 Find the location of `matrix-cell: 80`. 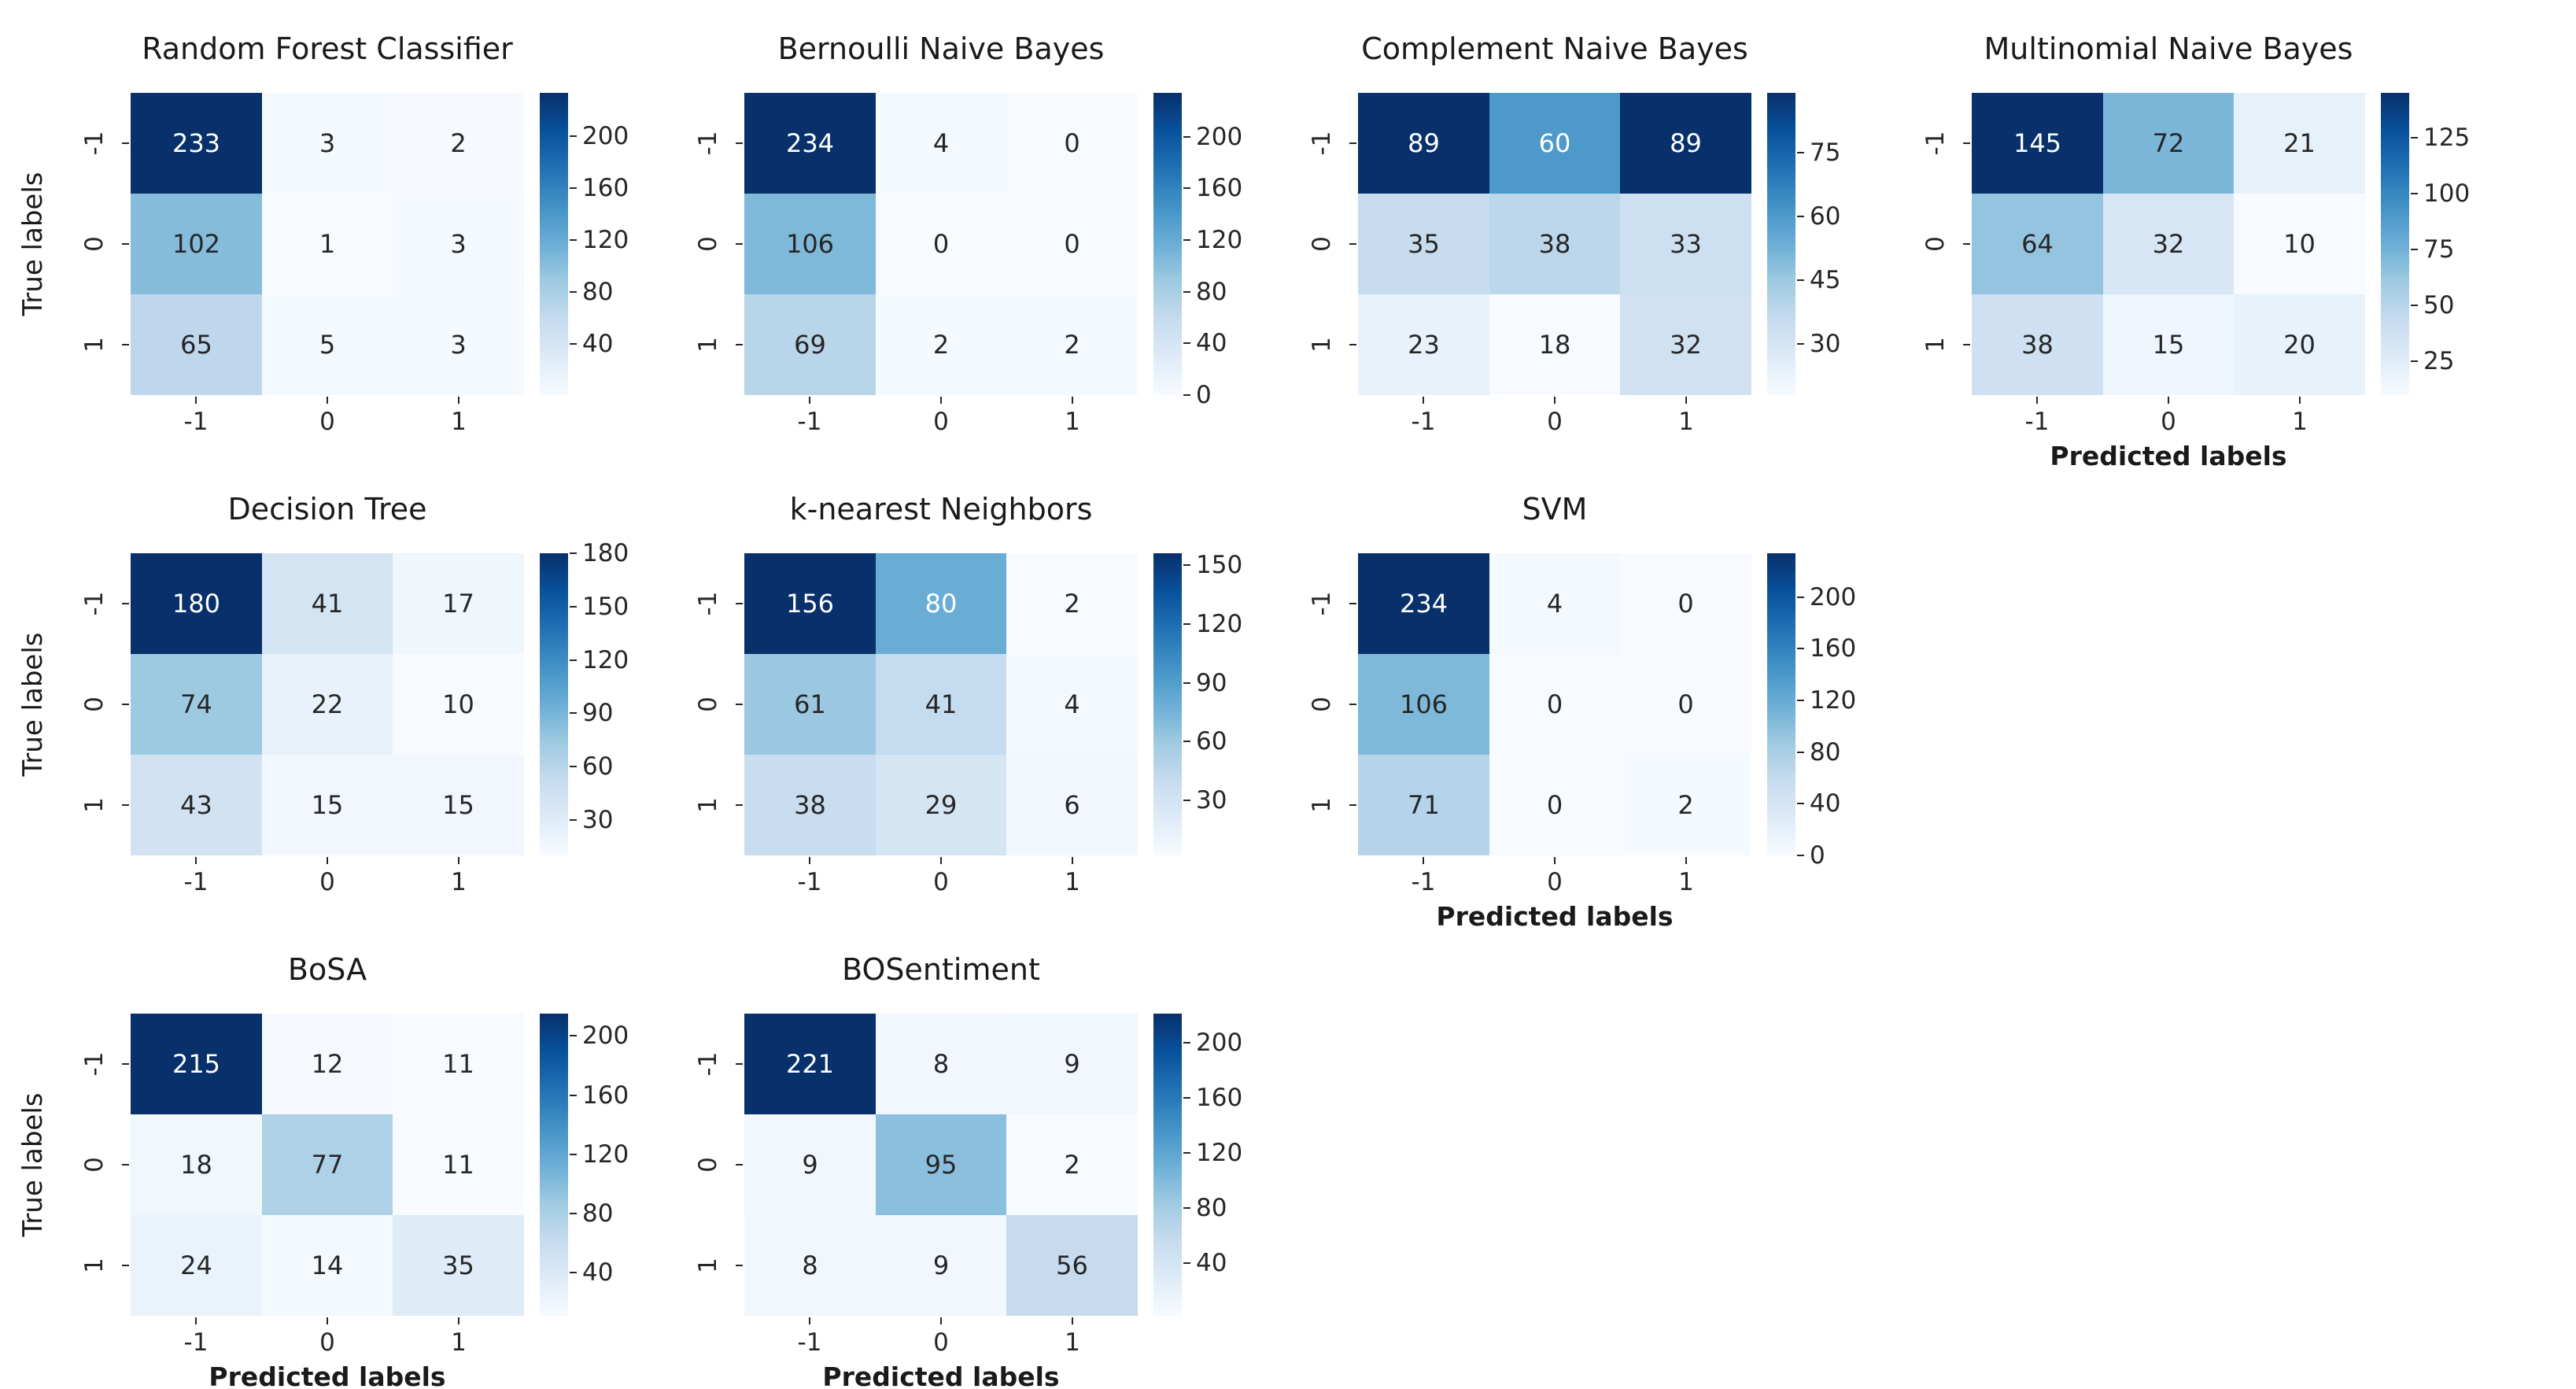

matrix-cell: 80 is located at coordinates (941, 603).